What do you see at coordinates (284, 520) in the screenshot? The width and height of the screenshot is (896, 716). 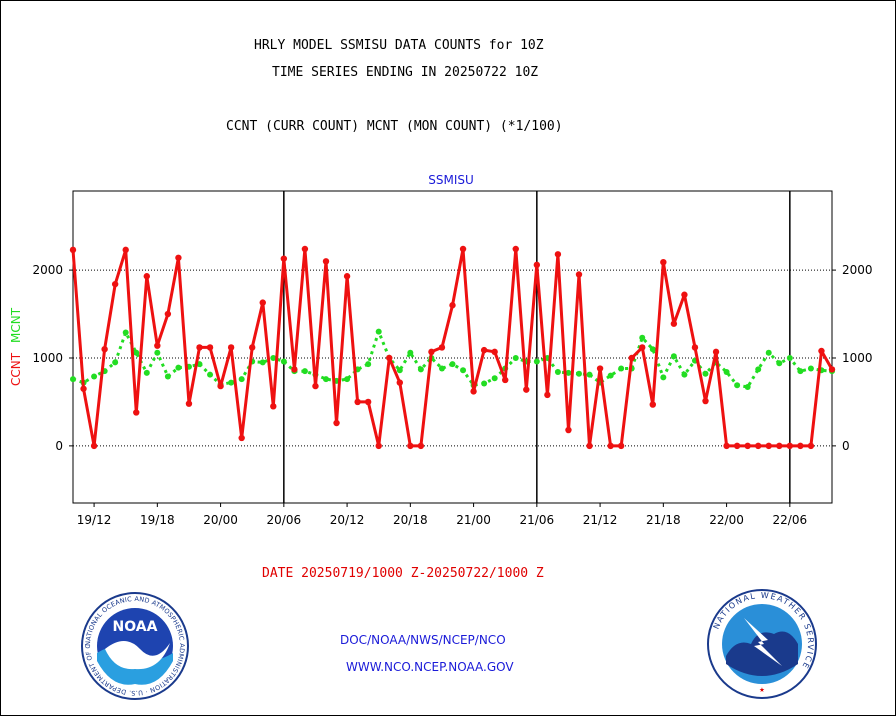 I see `x-tick-label-3: 20/06` at bounding box center [284, 520].